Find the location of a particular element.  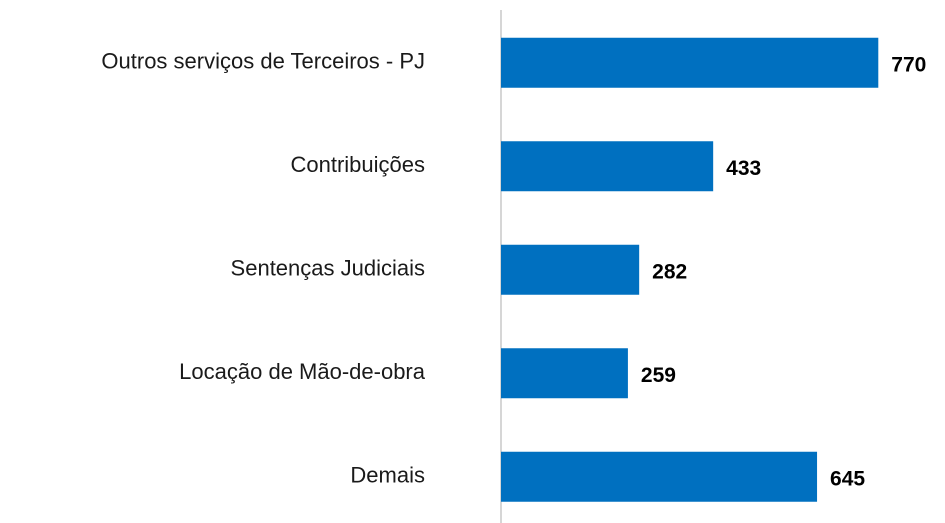

value-label: 770 is located at coordinates (908, 64).